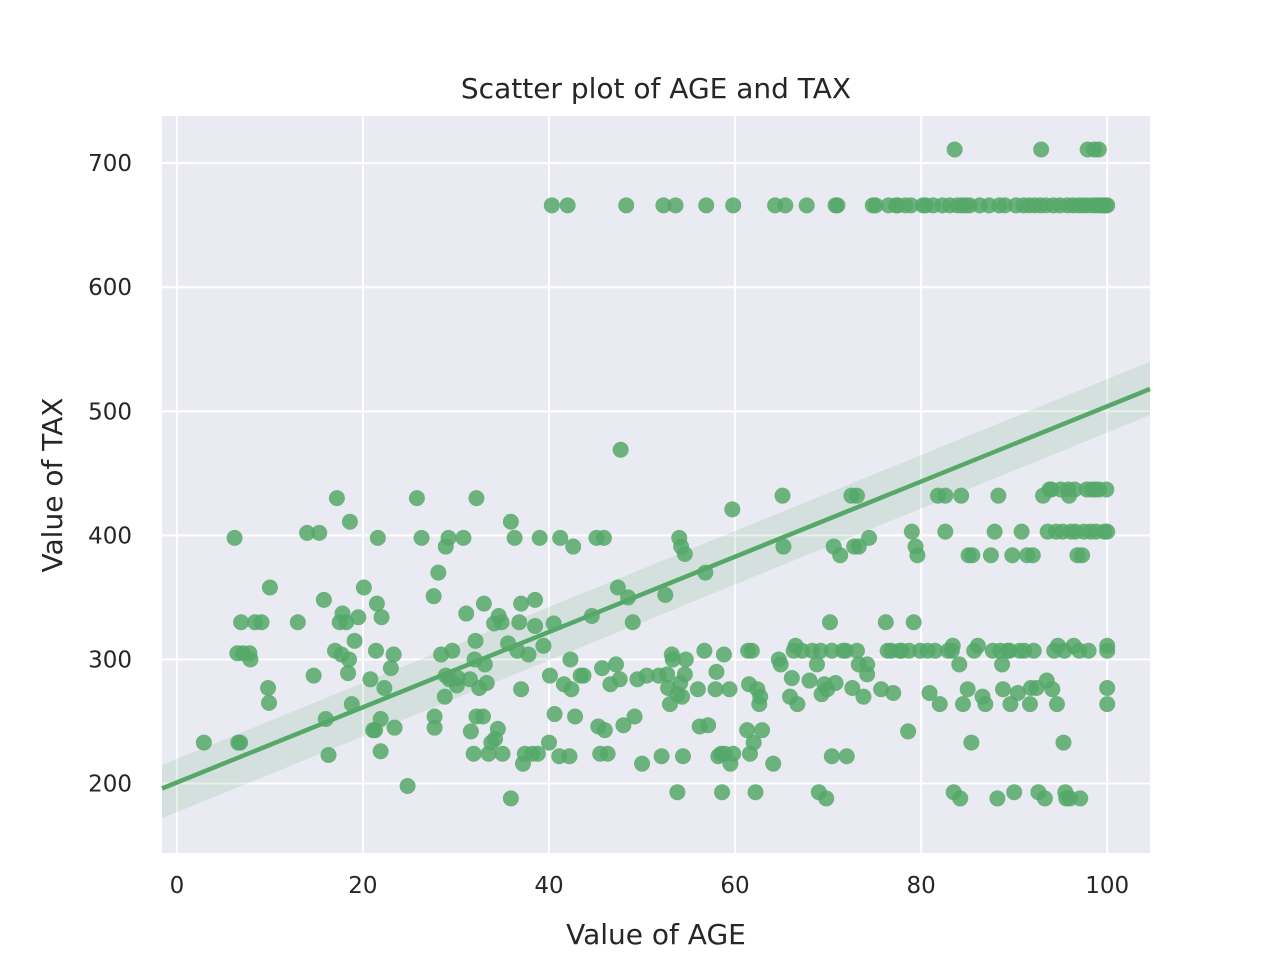  Describe the element at coordinates (548, 886) in the screenshot. I see `x-tick-label: 40` at that location.